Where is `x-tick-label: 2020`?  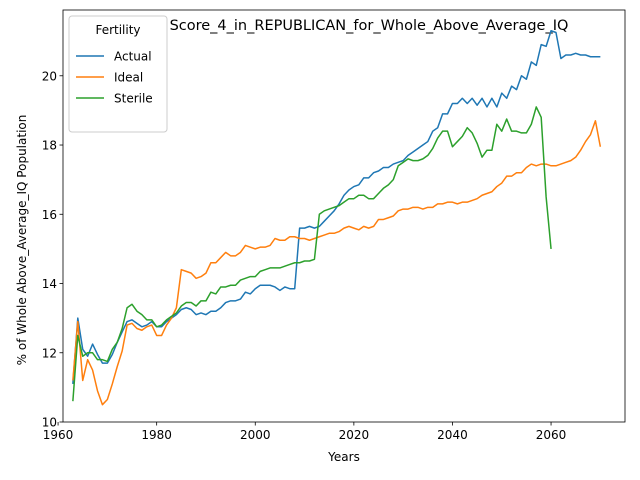
x-tick-label: 2020 is located at coordinates (354, 435).